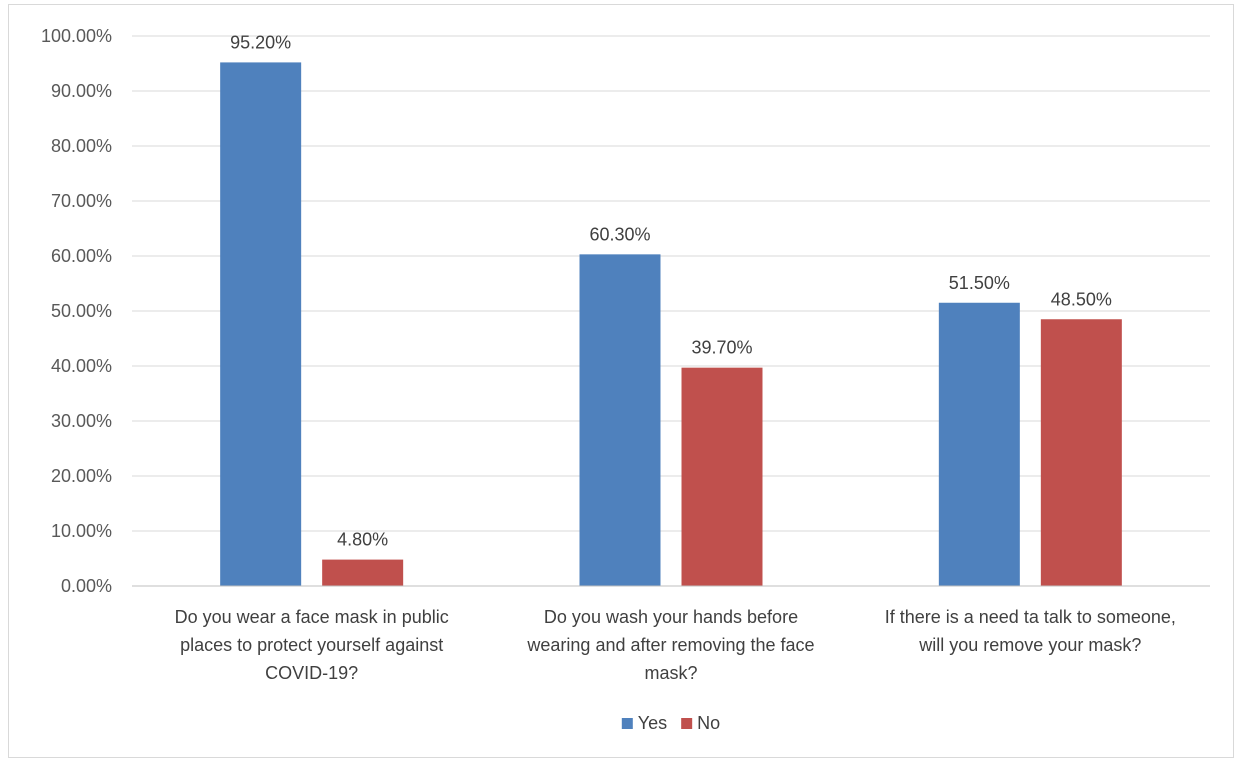 This screenshot has width=1241, height=763. What do you see at coordinates (721, 348) in the screenshot?
I see `data-label: 39.70%` at bounding box center [721, 348].